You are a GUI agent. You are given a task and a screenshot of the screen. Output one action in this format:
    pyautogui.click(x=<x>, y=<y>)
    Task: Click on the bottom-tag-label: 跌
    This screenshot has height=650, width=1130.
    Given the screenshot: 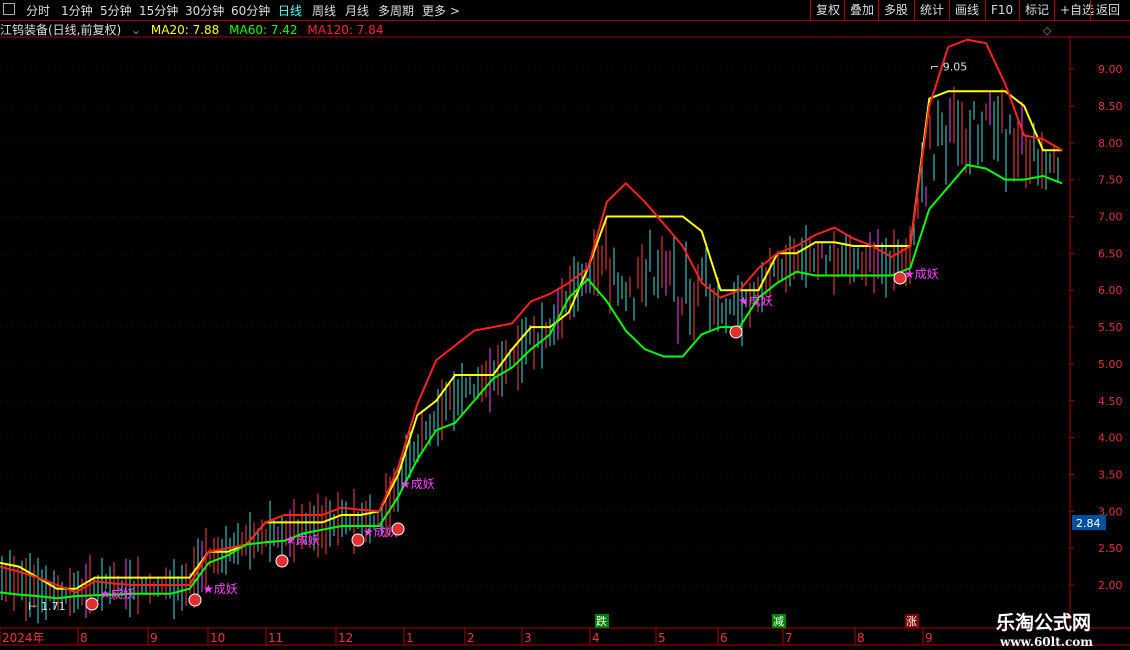 What is the action you would take?
    pyautogui.click(x=601, y=621)
    